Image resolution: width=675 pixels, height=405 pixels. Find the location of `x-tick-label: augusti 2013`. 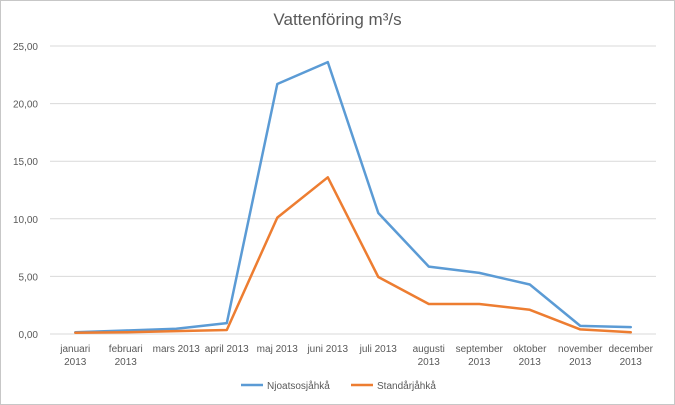

x-tick-label: augusti 2013 is located at coordinates (429, 356).